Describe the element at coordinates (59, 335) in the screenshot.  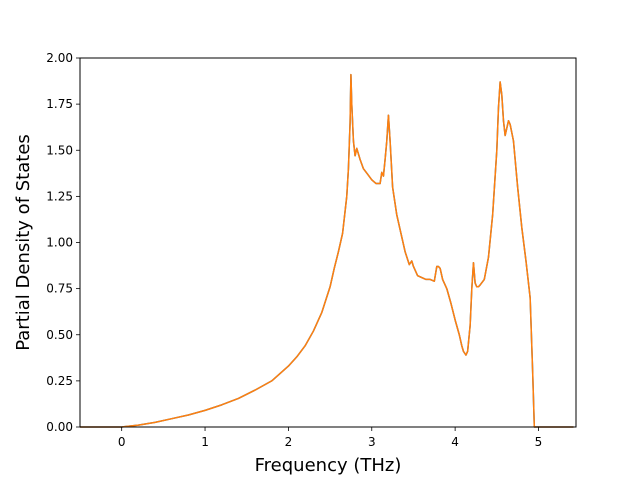
I see `y-tick-label: 0.50` at that location.